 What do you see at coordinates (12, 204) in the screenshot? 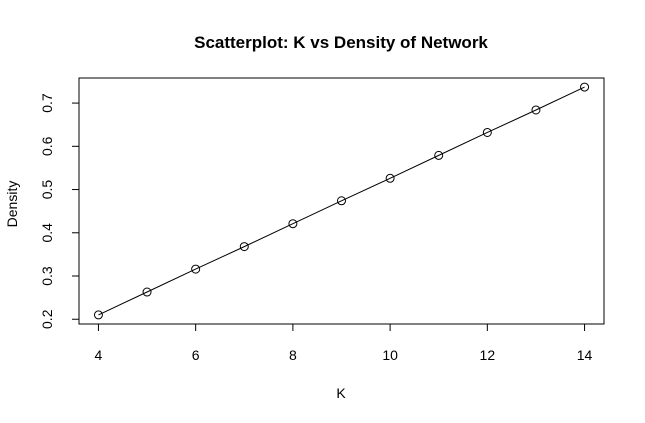
I see `y-axis-label: Density` at bounding box center [12, 204].